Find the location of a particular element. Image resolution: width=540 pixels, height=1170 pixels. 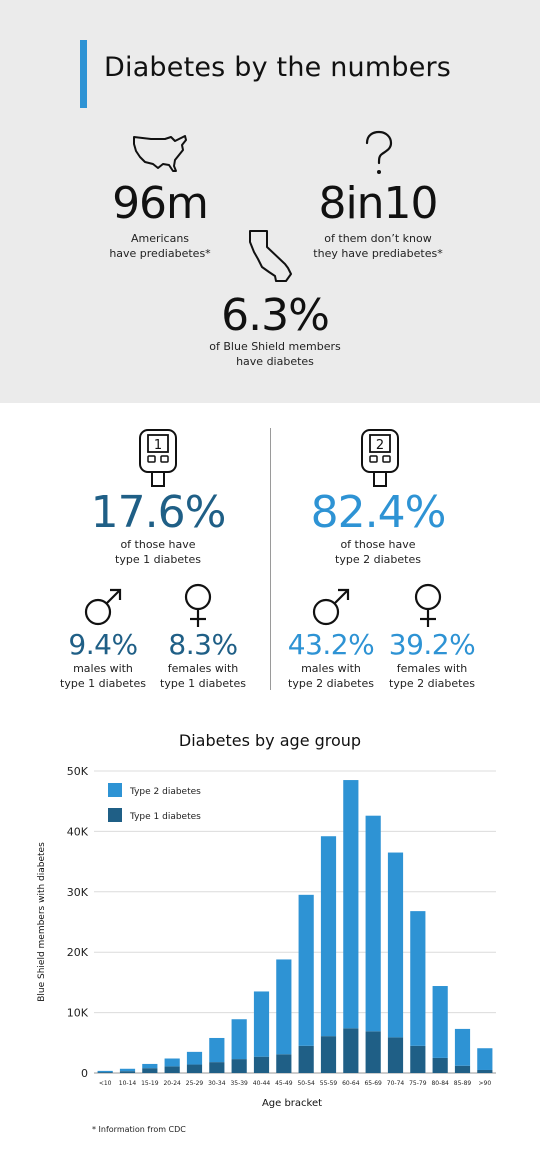

y-tick-label: 10K is located at coordinates (78, 1013).